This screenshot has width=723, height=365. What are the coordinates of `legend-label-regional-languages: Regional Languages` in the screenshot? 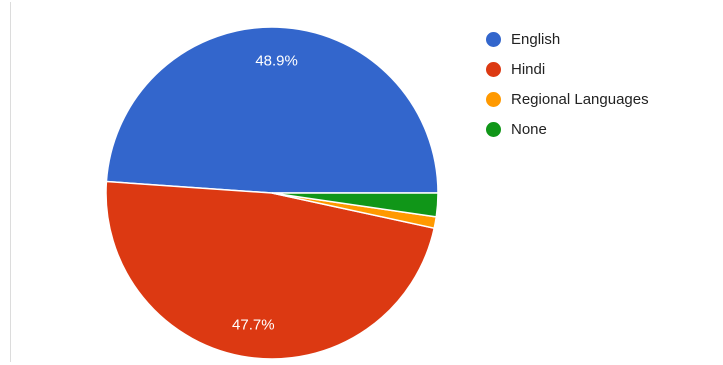 It's located at (580, 99).